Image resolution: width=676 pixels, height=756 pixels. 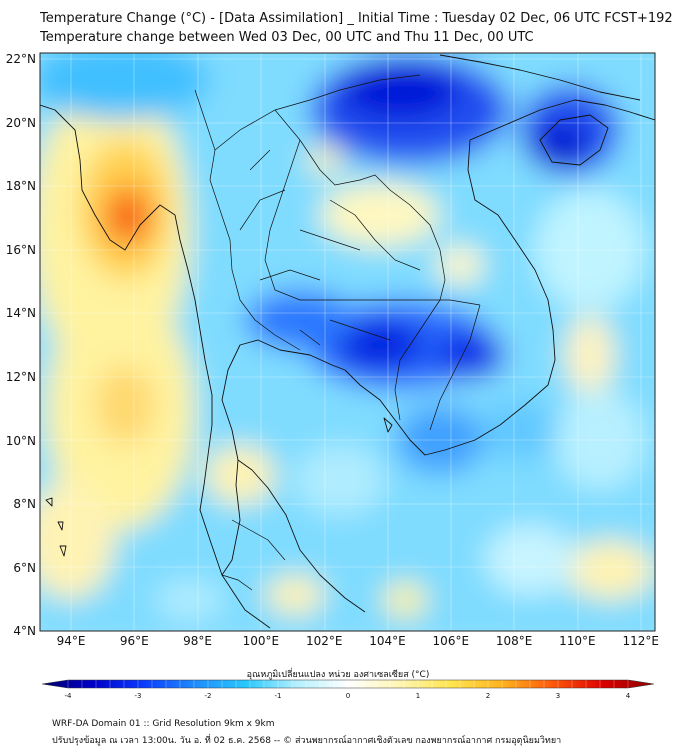 I want to click on lon-label: 98°E, so click(x=198, y=641).